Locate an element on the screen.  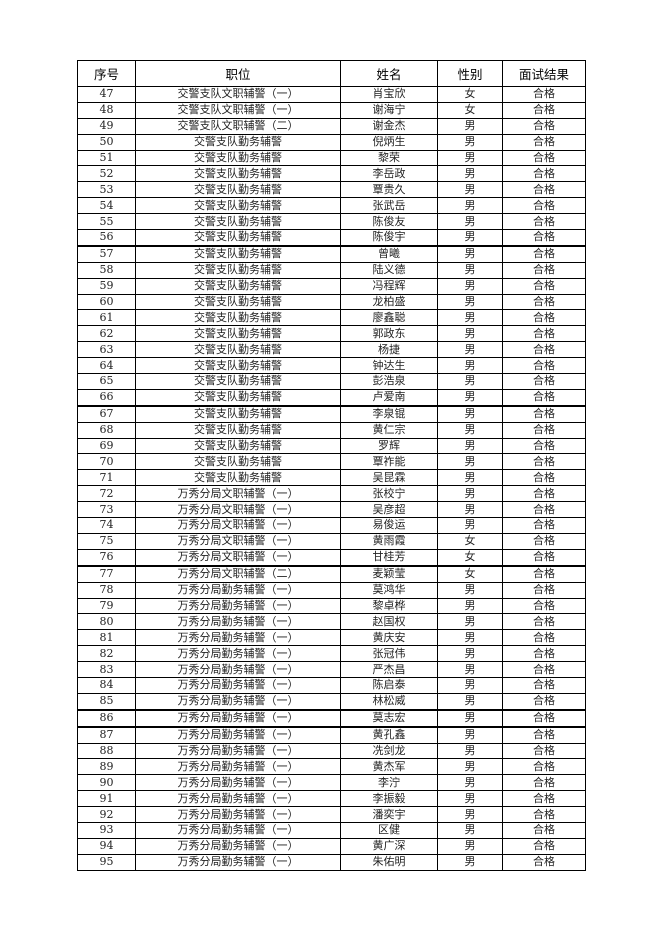
cell-index: 50 is located at coordinates (106, 142).